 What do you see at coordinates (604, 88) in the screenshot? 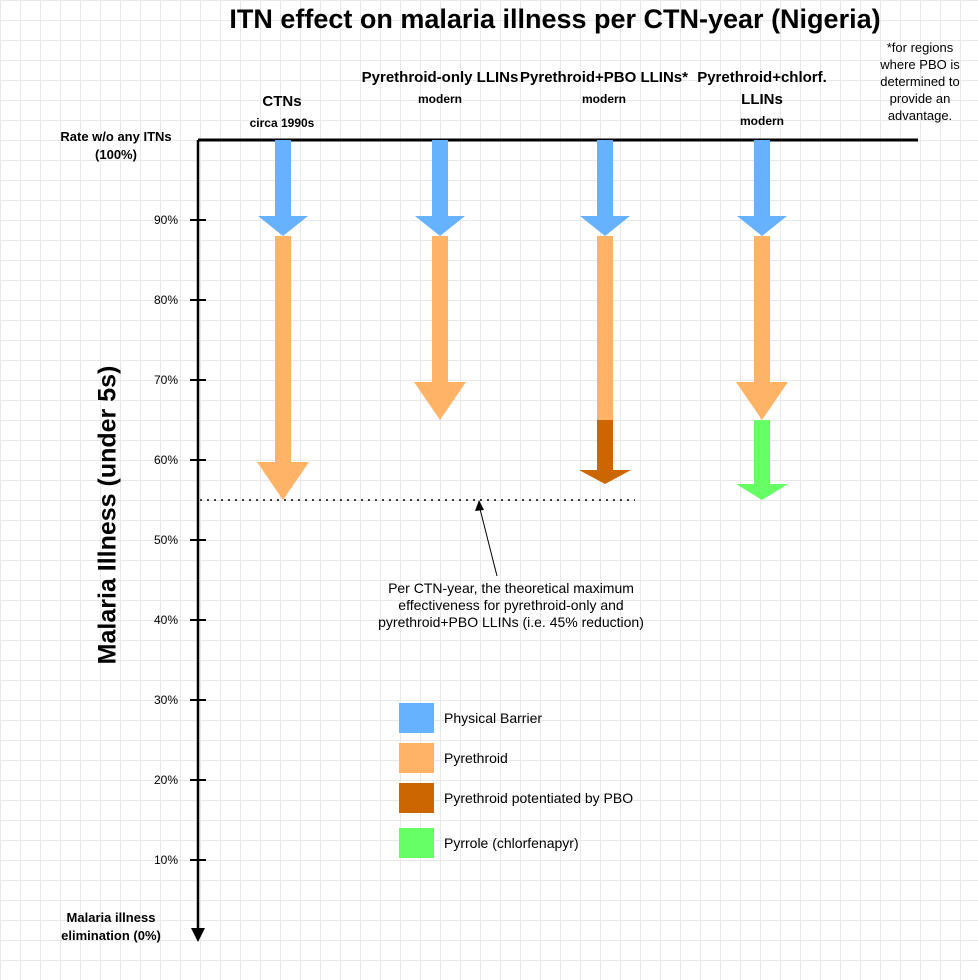
I see `column-header-pyrethroid-pbo: Pyrethroid+PBO LLINs* modern` at bounding box center [604, 88].